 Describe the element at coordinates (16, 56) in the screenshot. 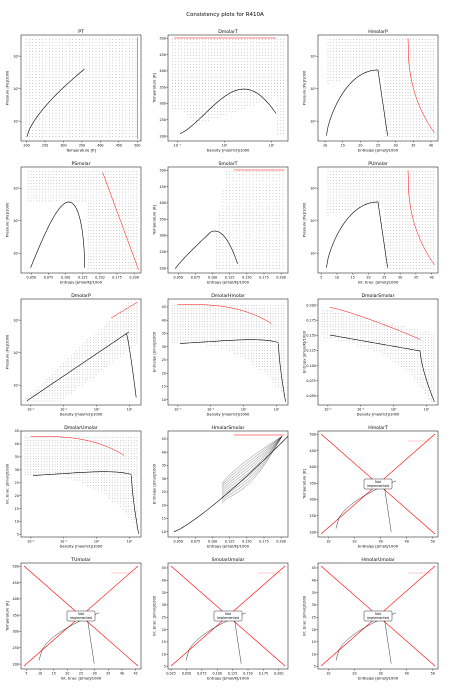

I see `y-tick-label: 10⁴` at that location.